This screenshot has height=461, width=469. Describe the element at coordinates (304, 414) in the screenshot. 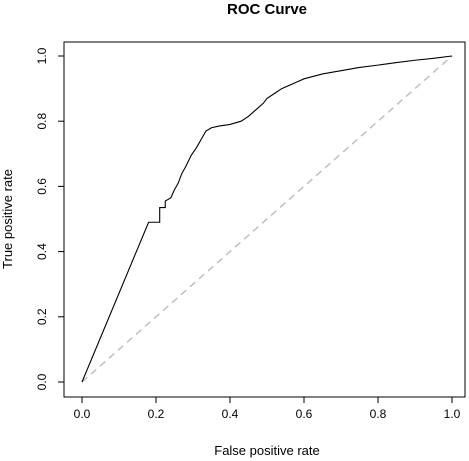

I see `x-tick-label: 0.6` at that location.